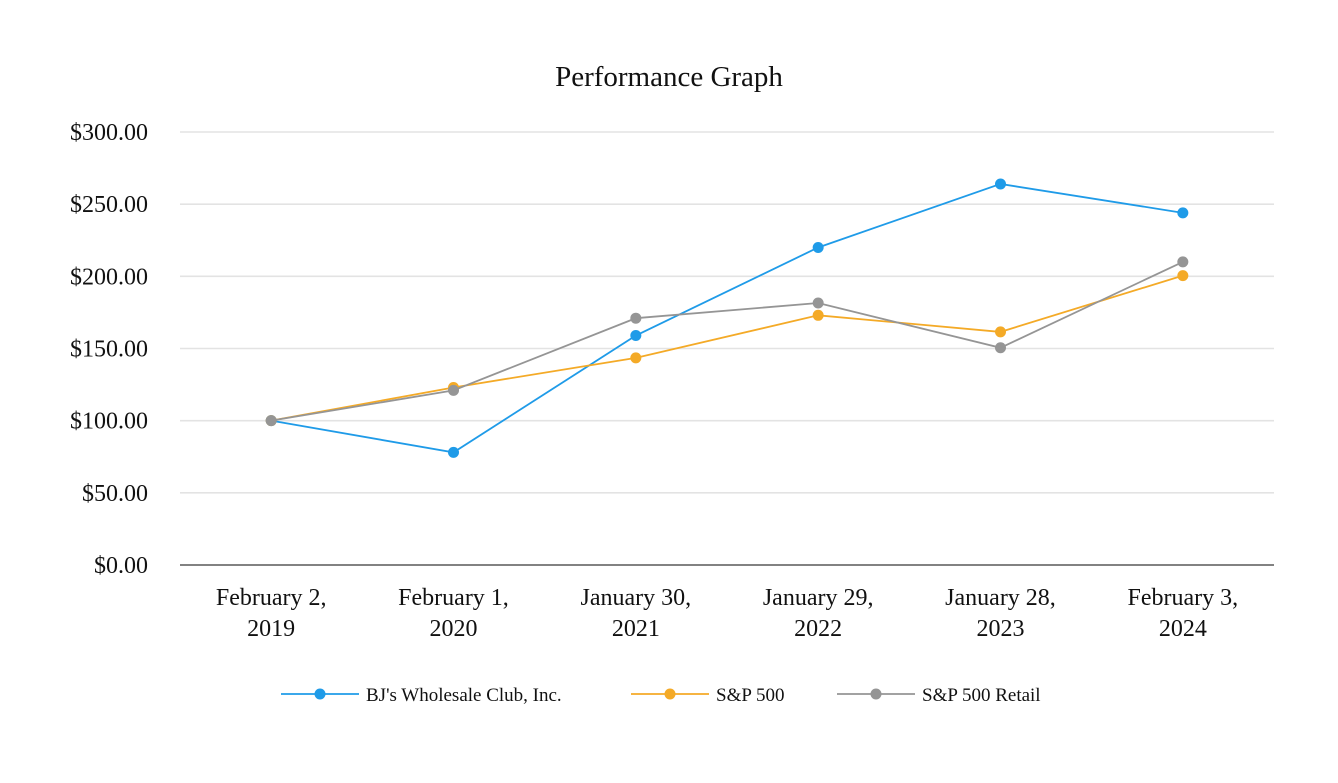 This screenshot has width=1338, height=783. Describe the element at coordinates (109, 422) in the screenshot. I see `y-tick-label: $100.00` at that location.